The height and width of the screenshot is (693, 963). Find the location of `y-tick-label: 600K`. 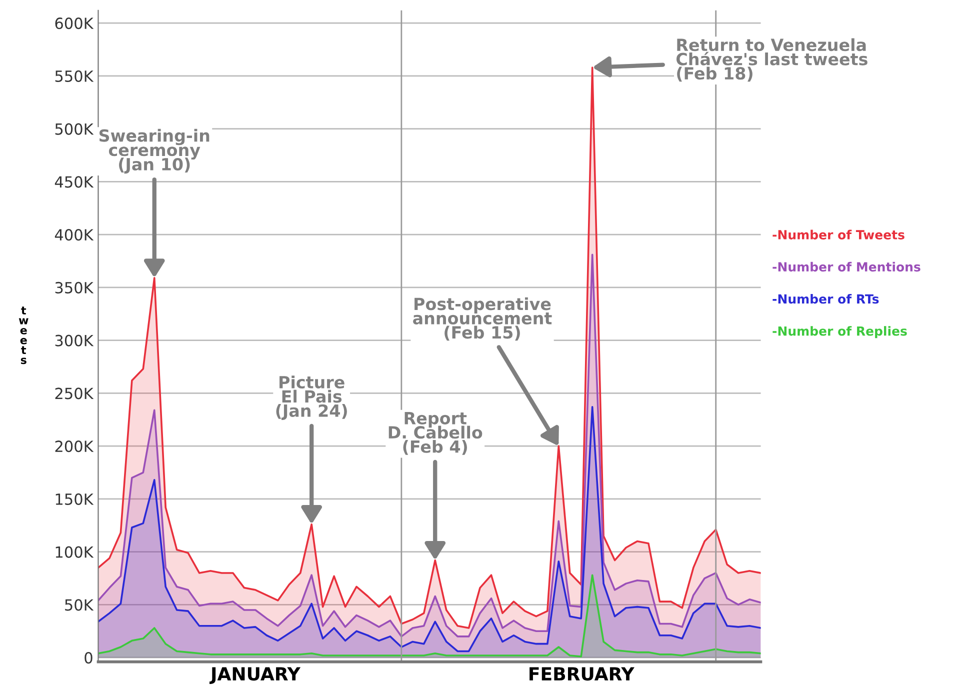

y-tick-label: 600K is located at coordinates (74, 24).